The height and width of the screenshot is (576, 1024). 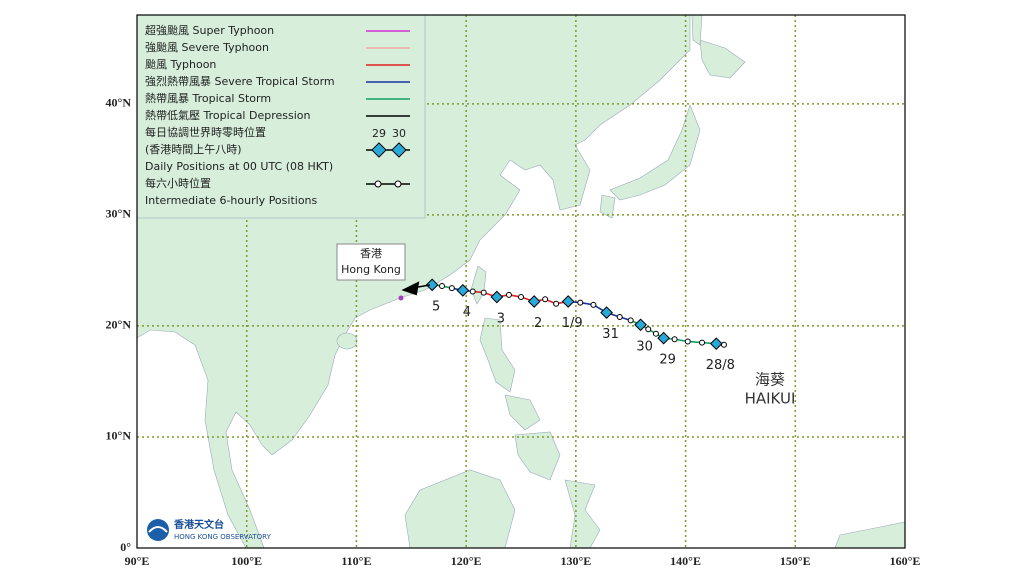 I want to click on luzon, so click(x=497, y=355).